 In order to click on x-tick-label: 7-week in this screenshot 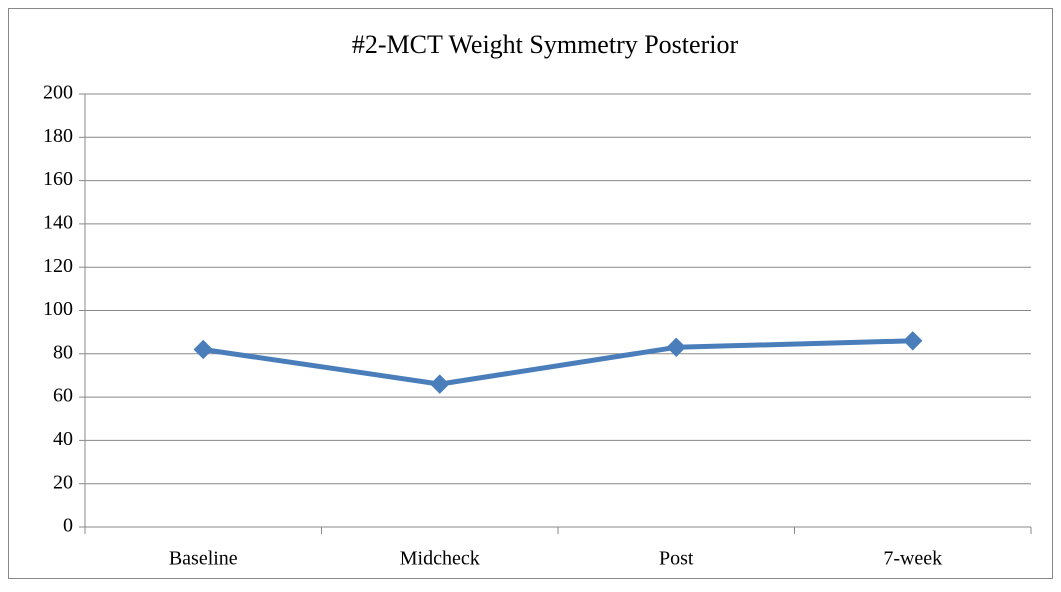, I will do `click(912, 559)`.